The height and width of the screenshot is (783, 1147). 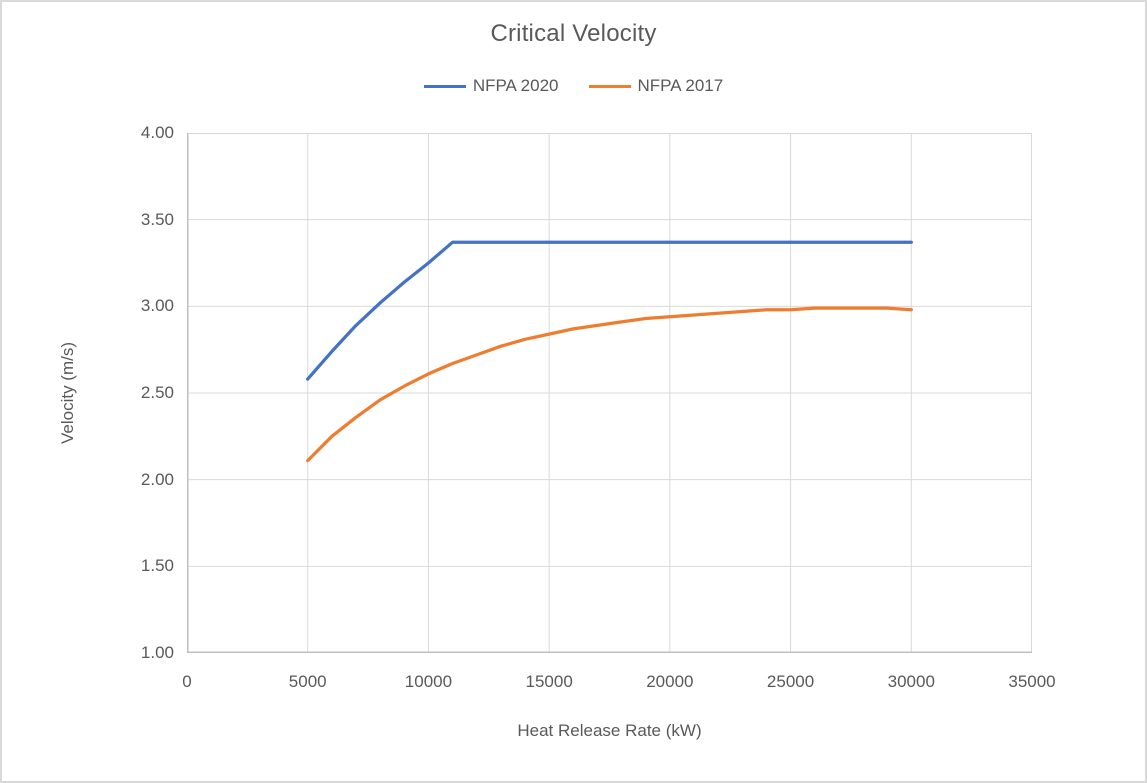 I want to click on x-tick-label: 30000, so click(x=911, y=681).